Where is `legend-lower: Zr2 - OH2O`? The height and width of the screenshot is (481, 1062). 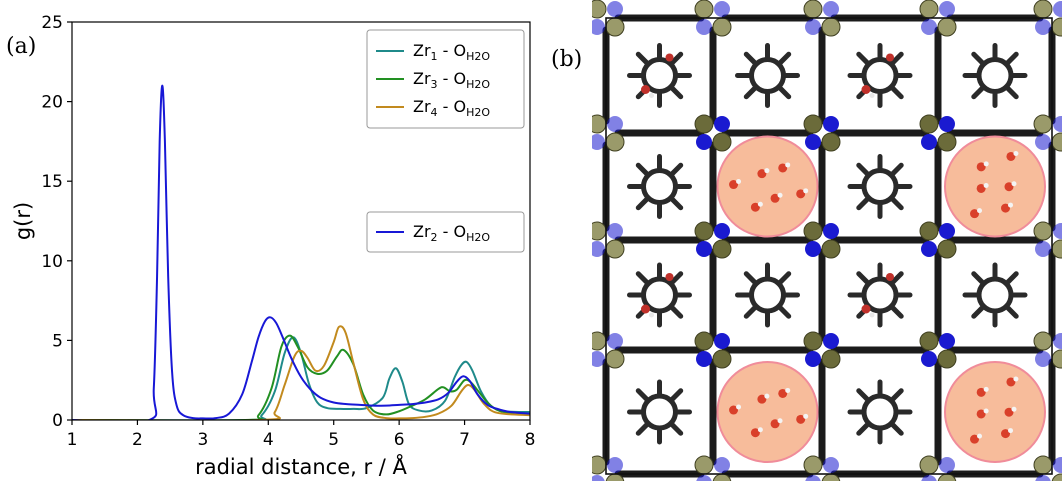
legend-lower: Zr2 - OH2O is located at coordinates (445, 232).